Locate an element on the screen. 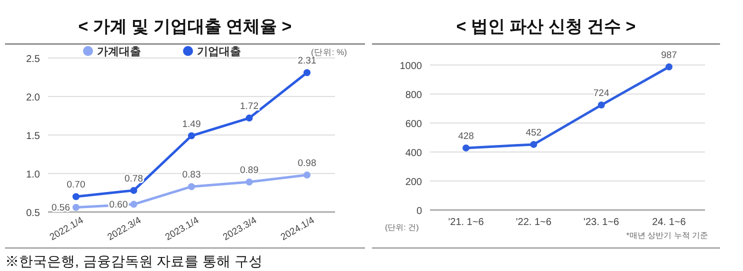 This screenshot has height=271, width=743. y-tick-label: 1.5 is located at coordinates (33, 136).